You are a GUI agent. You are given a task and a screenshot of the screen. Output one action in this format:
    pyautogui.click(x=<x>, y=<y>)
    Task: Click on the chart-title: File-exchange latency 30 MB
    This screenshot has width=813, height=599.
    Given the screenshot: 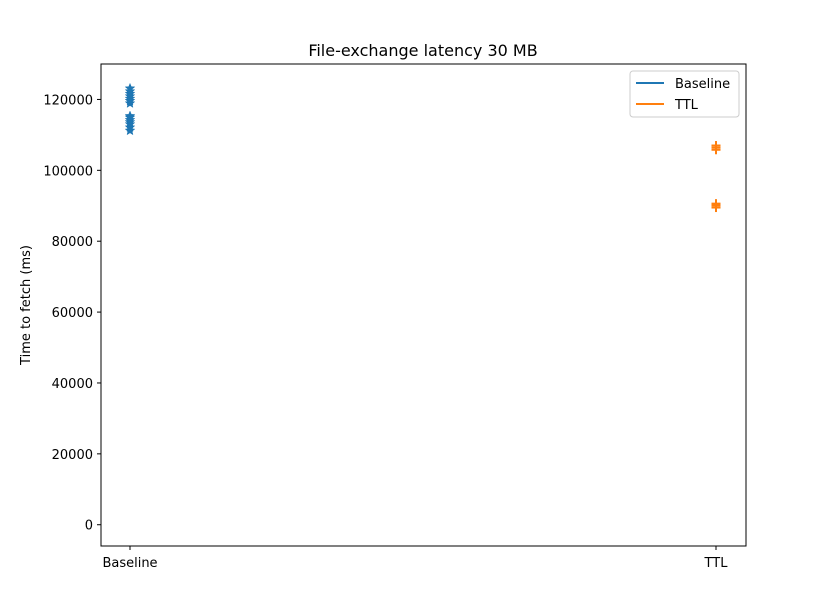 What is the action you would take?
    pyautogui.click(x=422, y=50)
    